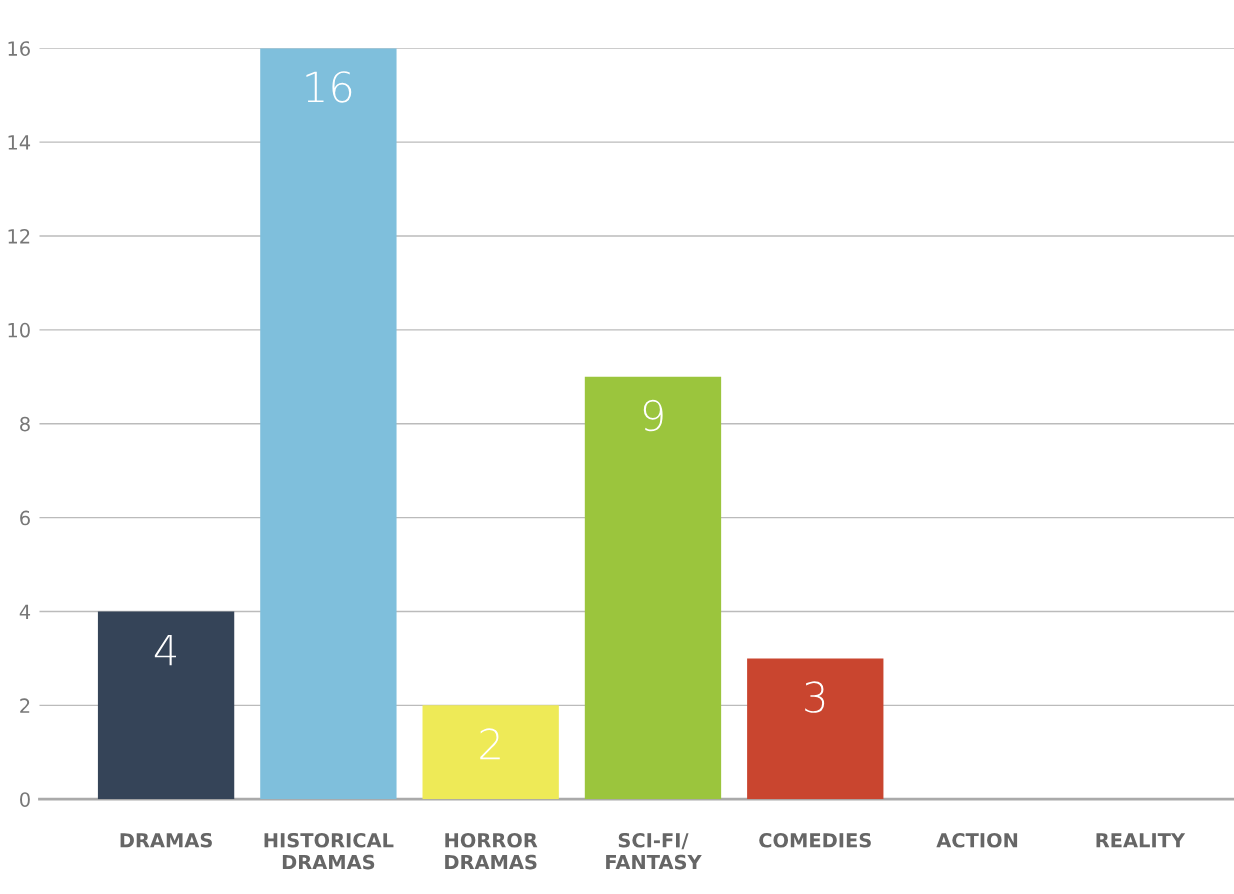 This screenshot has width=1234, height=894. Describe the element at coordinates (654, 851) in the screenshot. I see `x-tick-label: SCI-FI/ FANTASY` at that location.